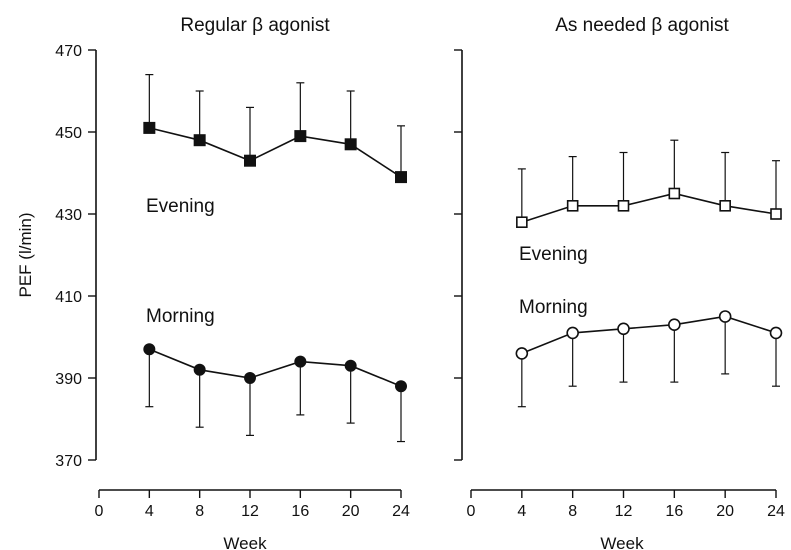 Image resolution: width=791 pixels, height=550 pixels. What do you see at coordinates (68, 133) in the screenshot?
I see `y-tick-label: 450` at bounding box center [68, 133].